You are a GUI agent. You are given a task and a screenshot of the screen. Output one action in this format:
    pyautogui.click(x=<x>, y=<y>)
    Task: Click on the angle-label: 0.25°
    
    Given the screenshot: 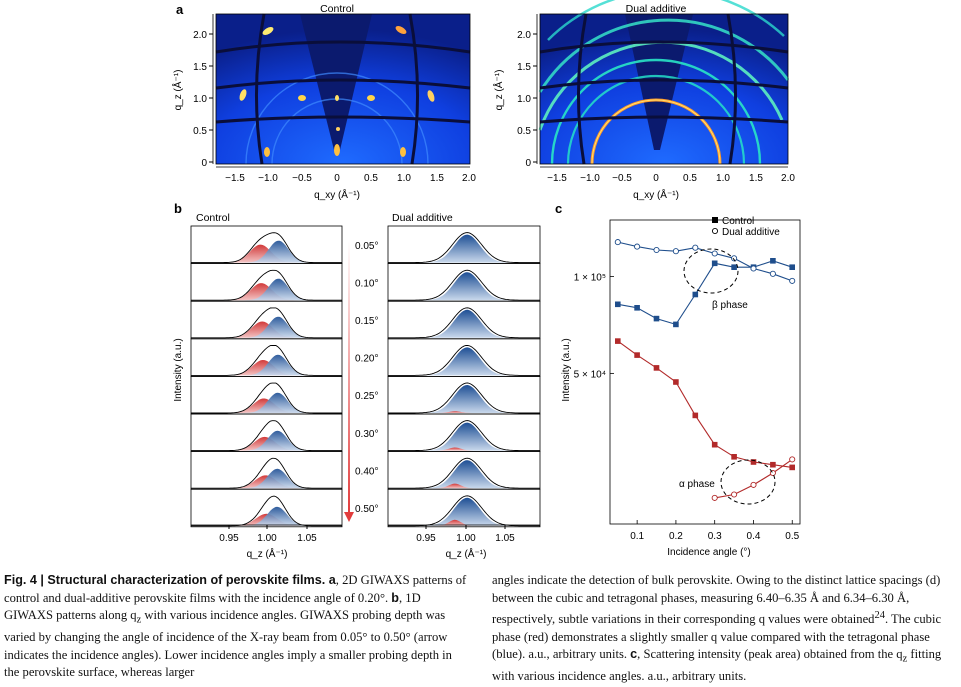 What is the action you would take?
    pyautogui.click(x=366, y=396)
    